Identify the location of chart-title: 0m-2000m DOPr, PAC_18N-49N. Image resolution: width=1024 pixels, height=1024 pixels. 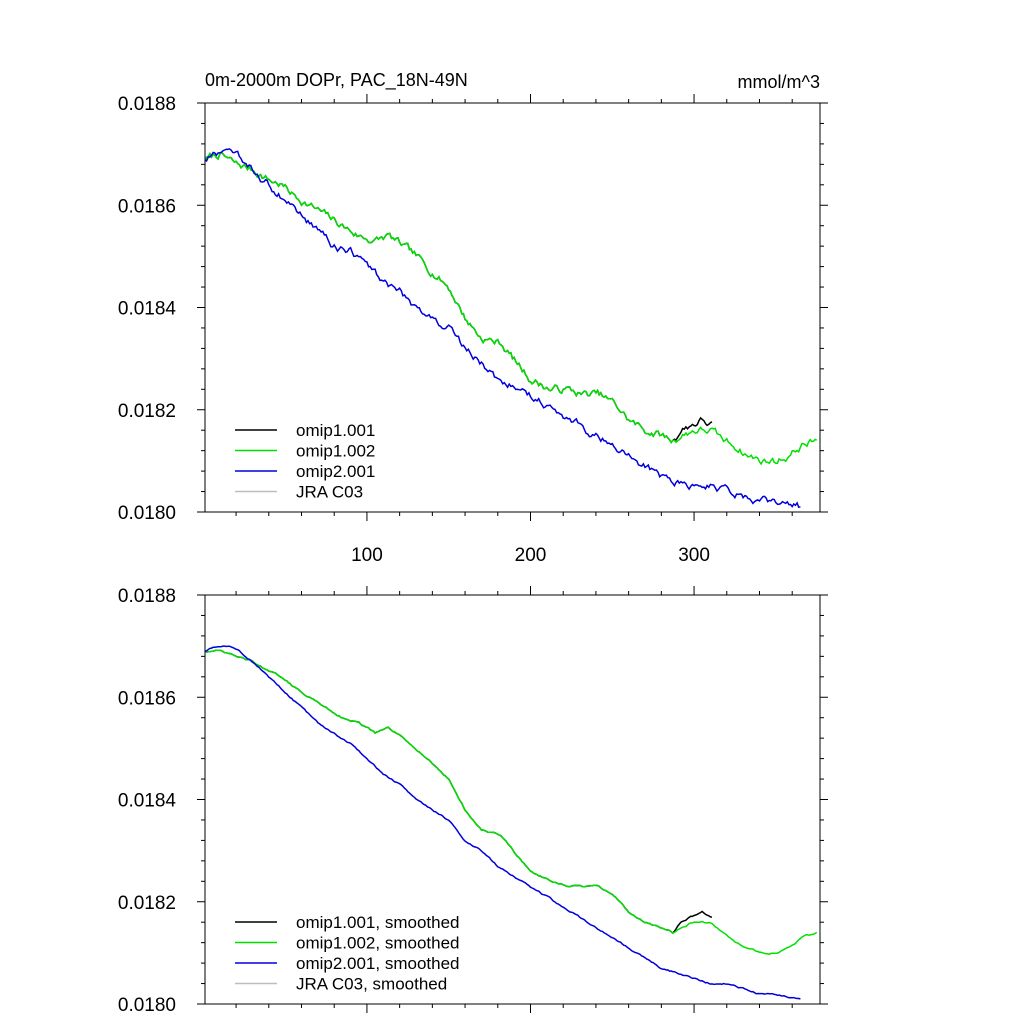
(336, 80).